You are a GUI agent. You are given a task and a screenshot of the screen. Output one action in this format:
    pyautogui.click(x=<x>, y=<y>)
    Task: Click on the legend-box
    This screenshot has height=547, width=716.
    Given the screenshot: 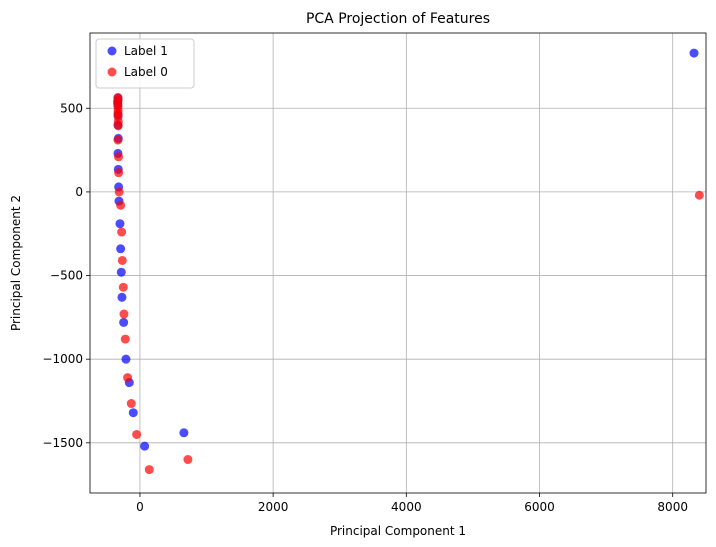 What is the action you would take?
    pyautogui.click(x=145, y=63)
    